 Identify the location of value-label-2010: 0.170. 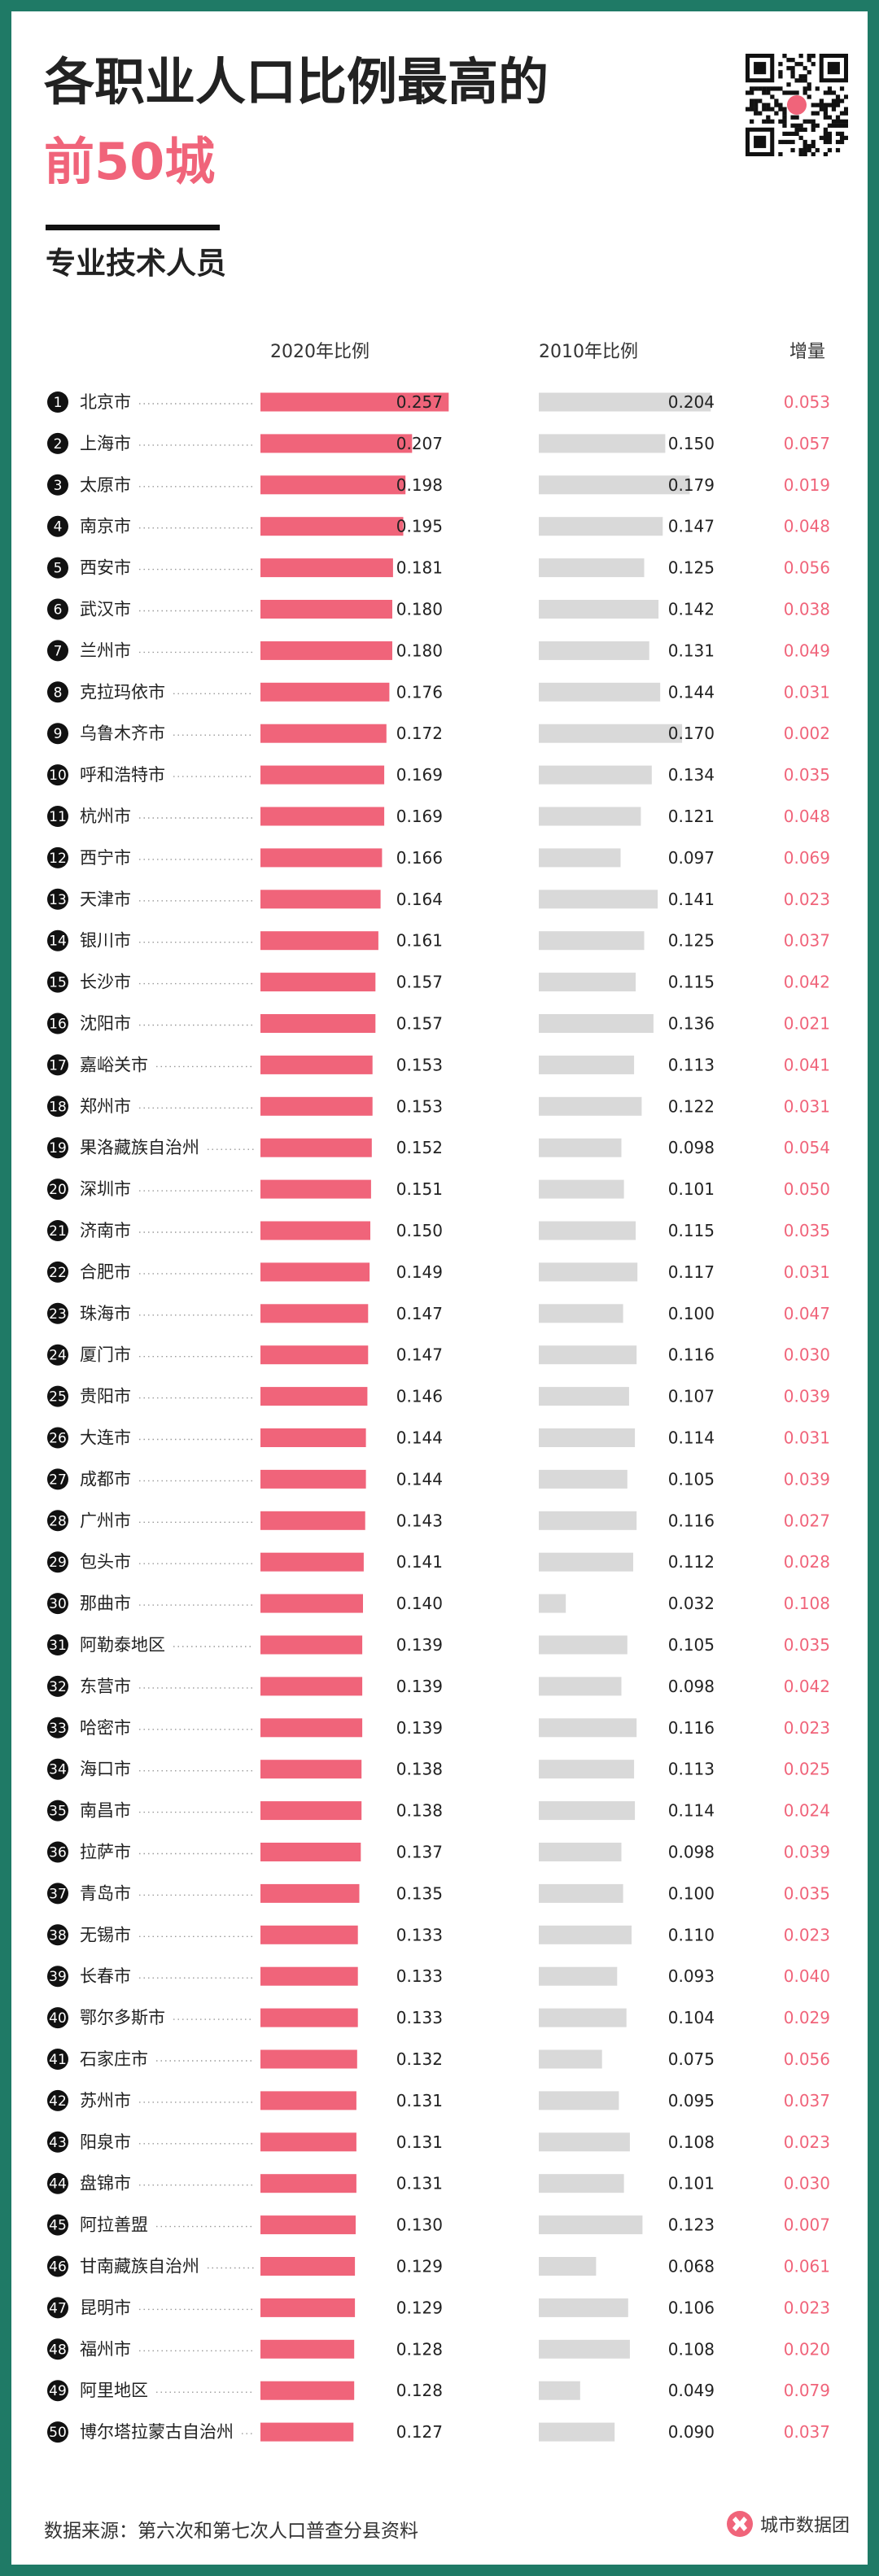
(691, 733).